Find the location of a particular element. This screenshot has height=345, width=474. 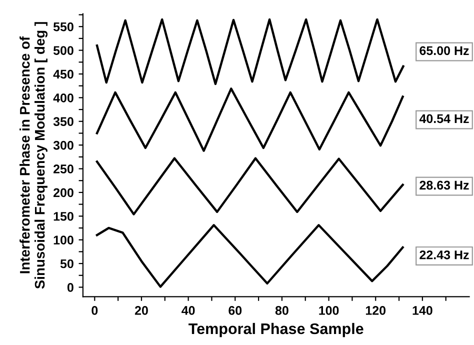

y-tick-label: 500 is located at coordinates (63, 50).